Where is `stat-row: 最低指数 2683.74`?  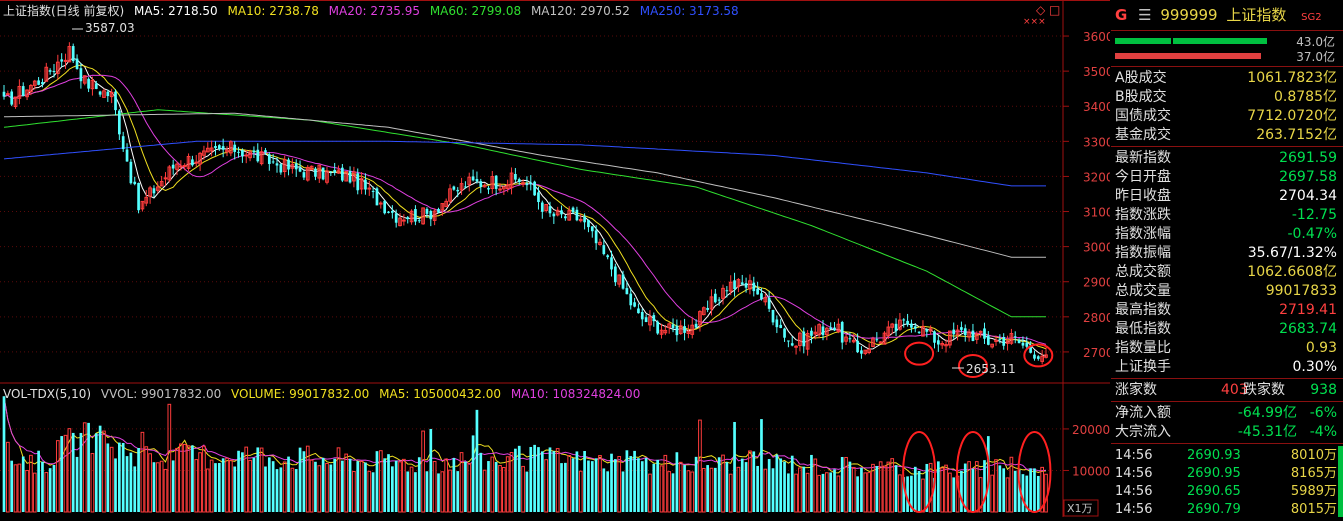 stat-row: 最低指数 2683.74 is located at coordinates (1226, 329).